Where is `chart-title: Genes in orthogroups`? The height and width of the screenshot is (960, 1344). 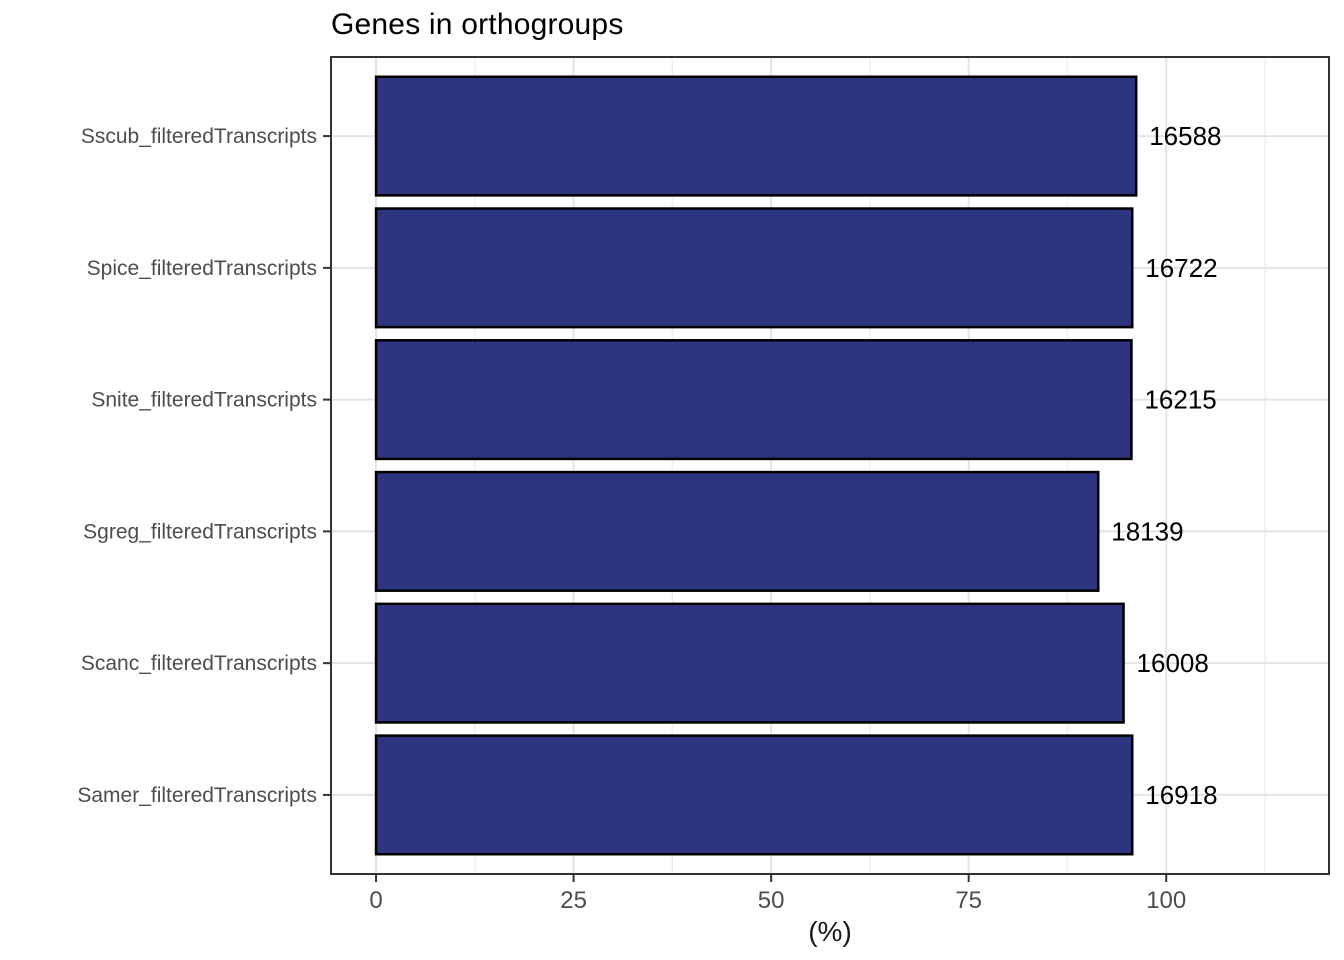 chart-title: Genes in orthogroups is located at coordinates (477, 24).